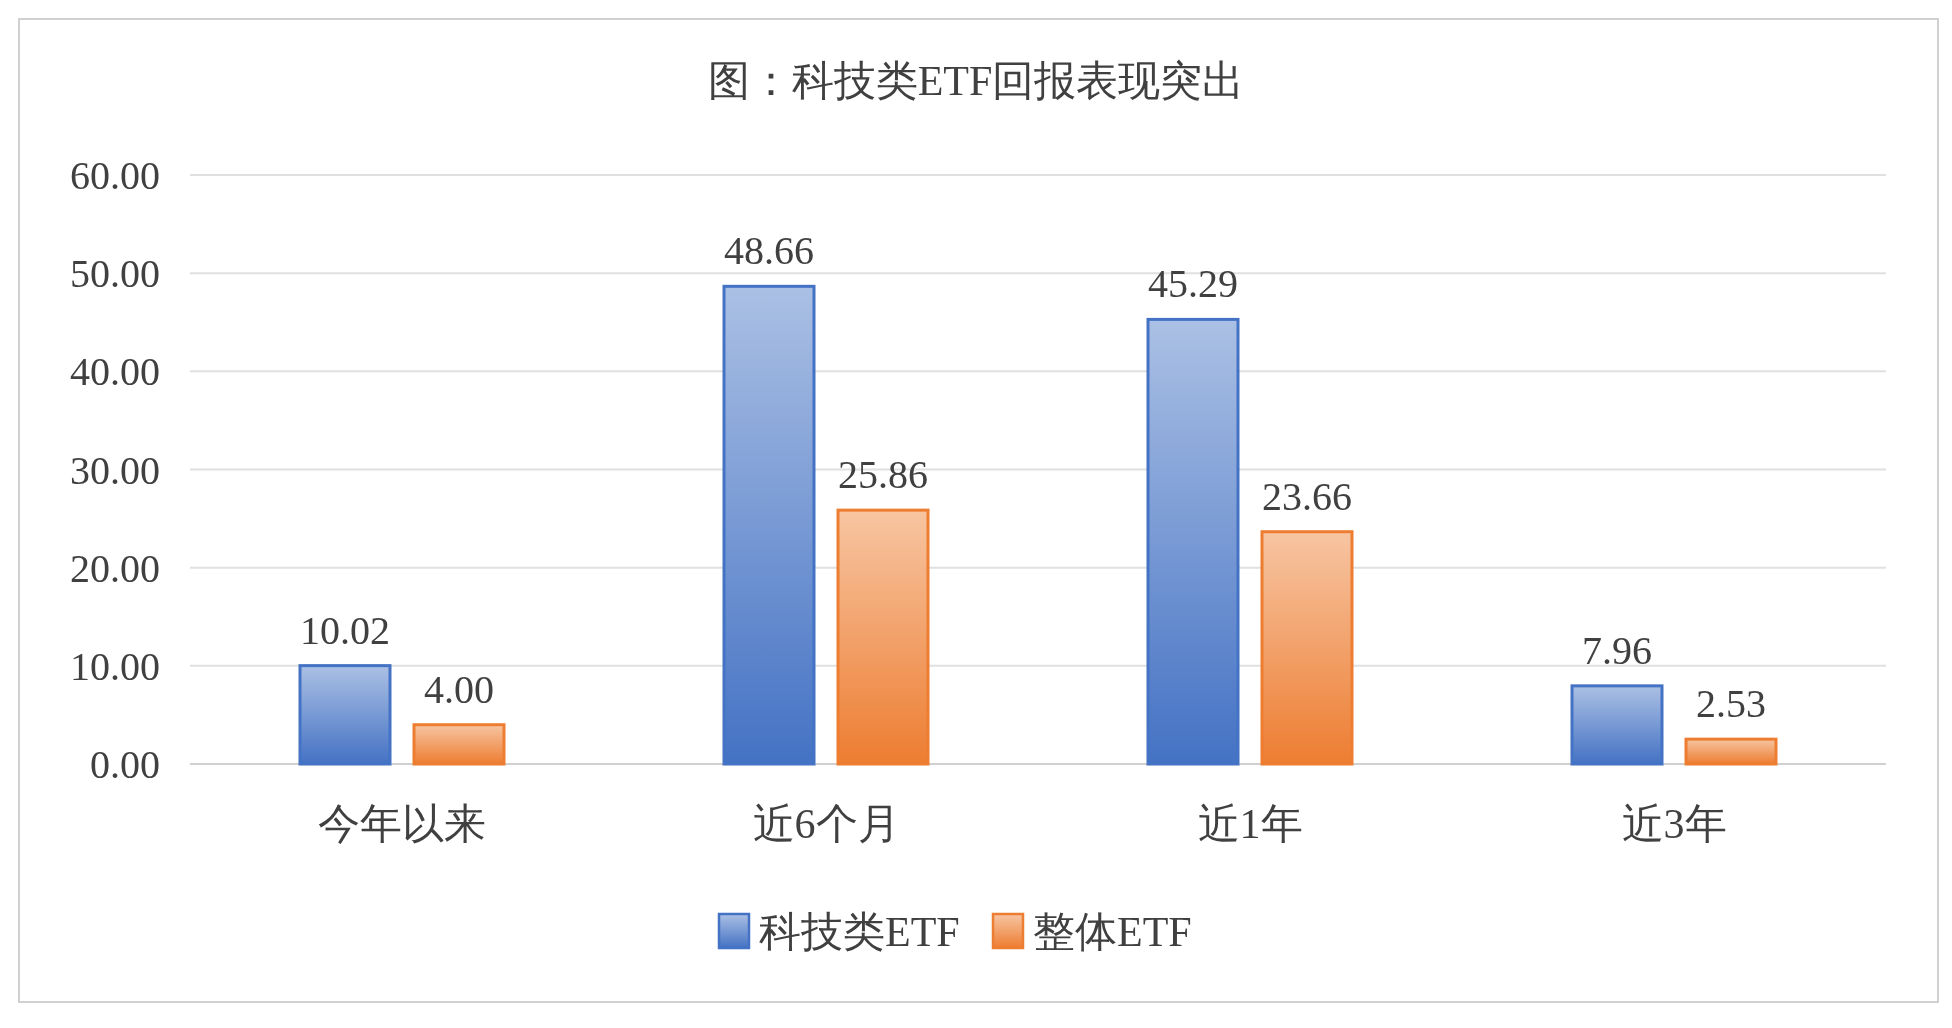 The image size is (1952, 1028). What do you see at coordinates (115, 175) in the screenshot?
I see `y-tick-label: 60.00` at bounding box center [115, 175].